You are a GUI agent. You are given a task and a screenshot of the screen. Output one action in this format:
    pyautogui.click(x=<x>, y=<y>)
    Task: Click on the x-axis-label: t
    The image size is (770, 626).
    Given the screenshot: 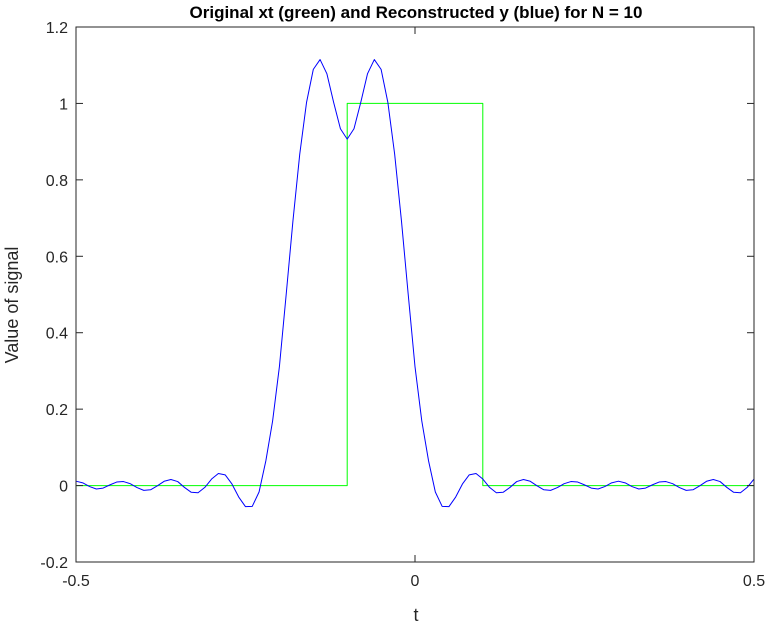 What is the action you would take?
    pyautogui.click(x=415, y=615)
    